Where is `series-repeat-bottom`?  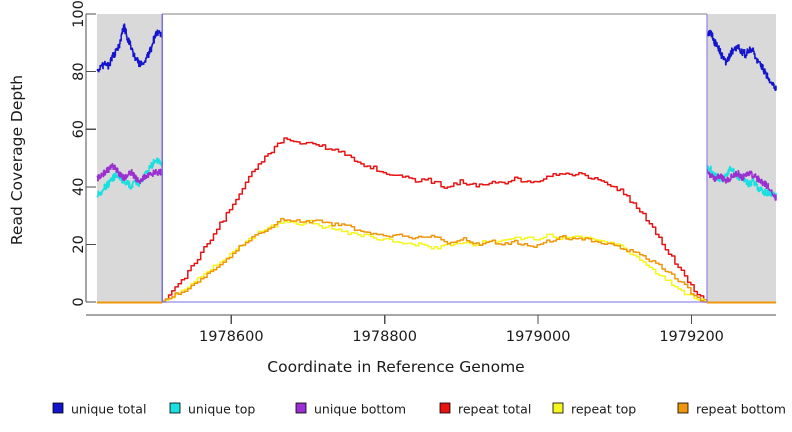 series-repeat-bottom is located at coordinates (435, 260).